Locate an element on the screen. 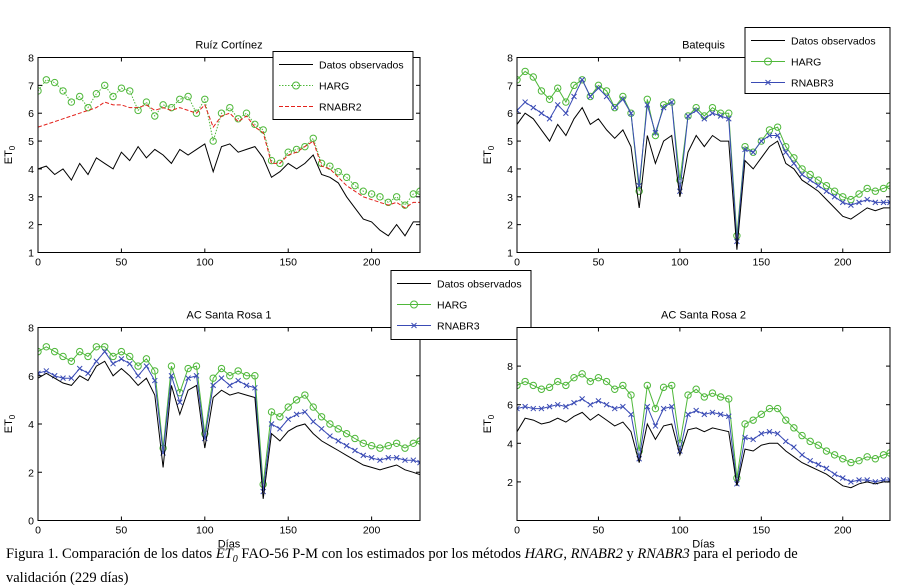 Image resolution: width=903 pixels, height=587 pixels. x-tick-label: 50 is located at coordinates (122, 531).